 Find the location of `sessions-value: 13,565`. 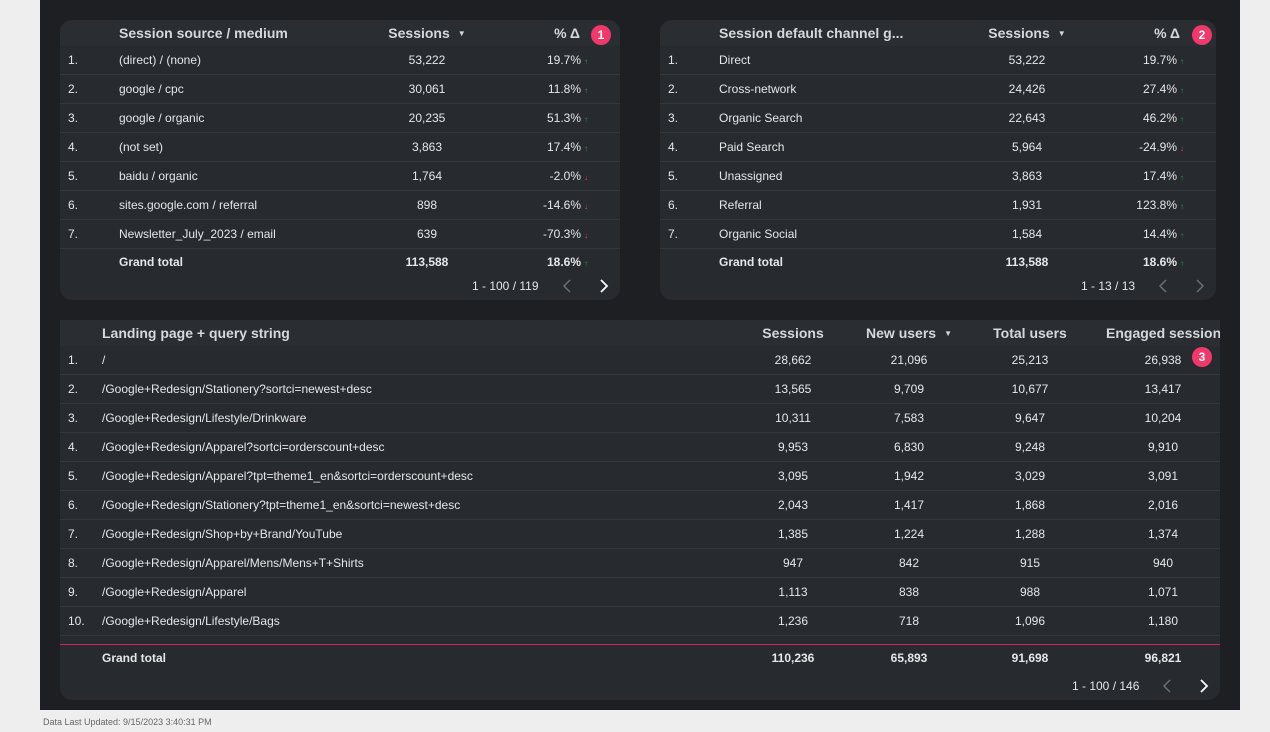

sessions-value: 13,565 is located at coordinates (793, 389).